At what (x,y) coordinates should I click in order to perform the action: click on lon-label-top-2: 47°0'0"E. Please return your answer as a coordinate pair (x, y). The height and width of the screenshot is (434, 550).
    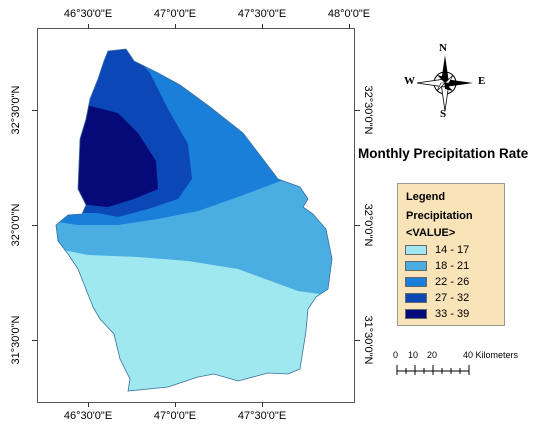
    Looking at the image, I should click on (175, 14).